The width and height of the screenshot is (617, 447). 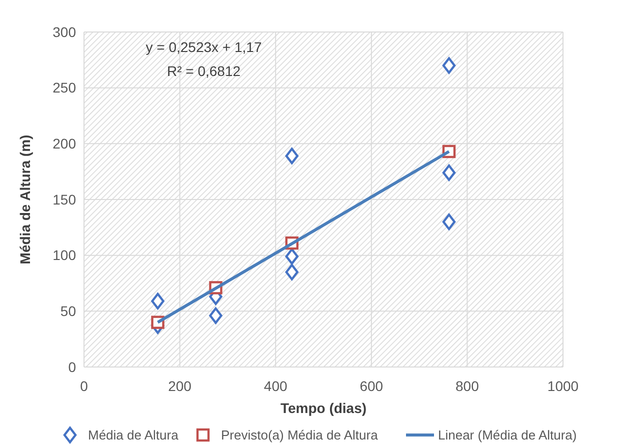 I want to click on y-tick-label: 100, so click(x=64, y=255).